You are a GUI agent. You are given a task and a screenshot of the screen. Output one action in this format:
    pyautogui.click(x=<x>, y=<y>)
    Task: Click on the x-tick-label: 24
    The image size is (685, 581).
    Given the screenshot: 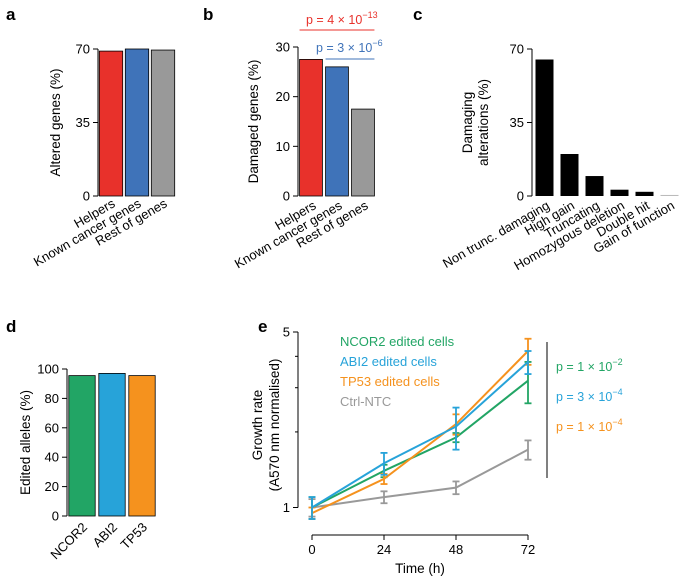 What is the action you would take?
    pyautogui.click(x=384, y=549)
    